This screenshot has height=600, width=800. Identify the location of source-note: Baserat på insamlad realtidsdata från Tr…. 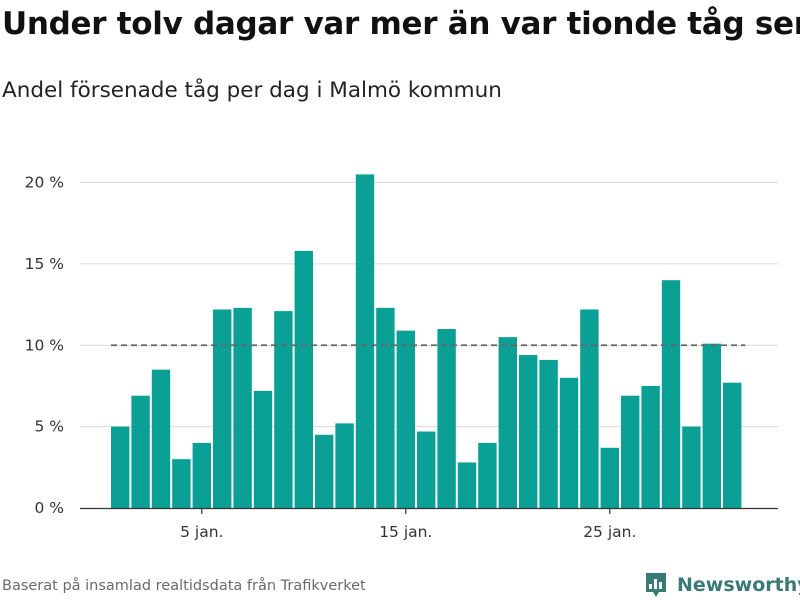
(184, 586).